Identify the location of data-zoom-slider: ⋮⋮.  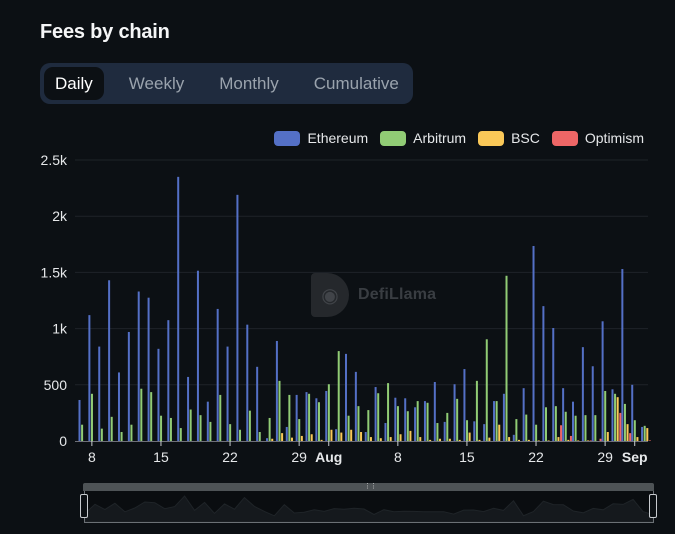
(368, 503).